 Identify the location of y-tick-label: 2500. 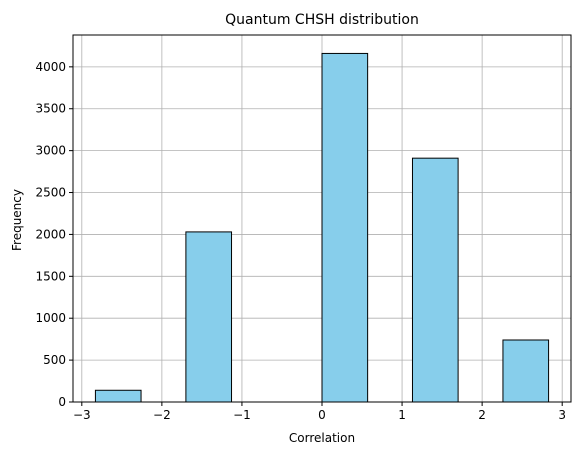
(50, 193).